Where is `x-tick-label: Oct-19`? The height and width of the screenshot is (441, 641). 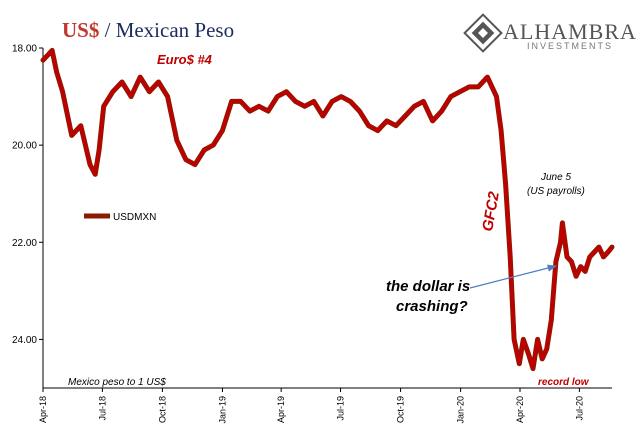 x-tick-label: Oct-19 is located at coordinates (401, 409).